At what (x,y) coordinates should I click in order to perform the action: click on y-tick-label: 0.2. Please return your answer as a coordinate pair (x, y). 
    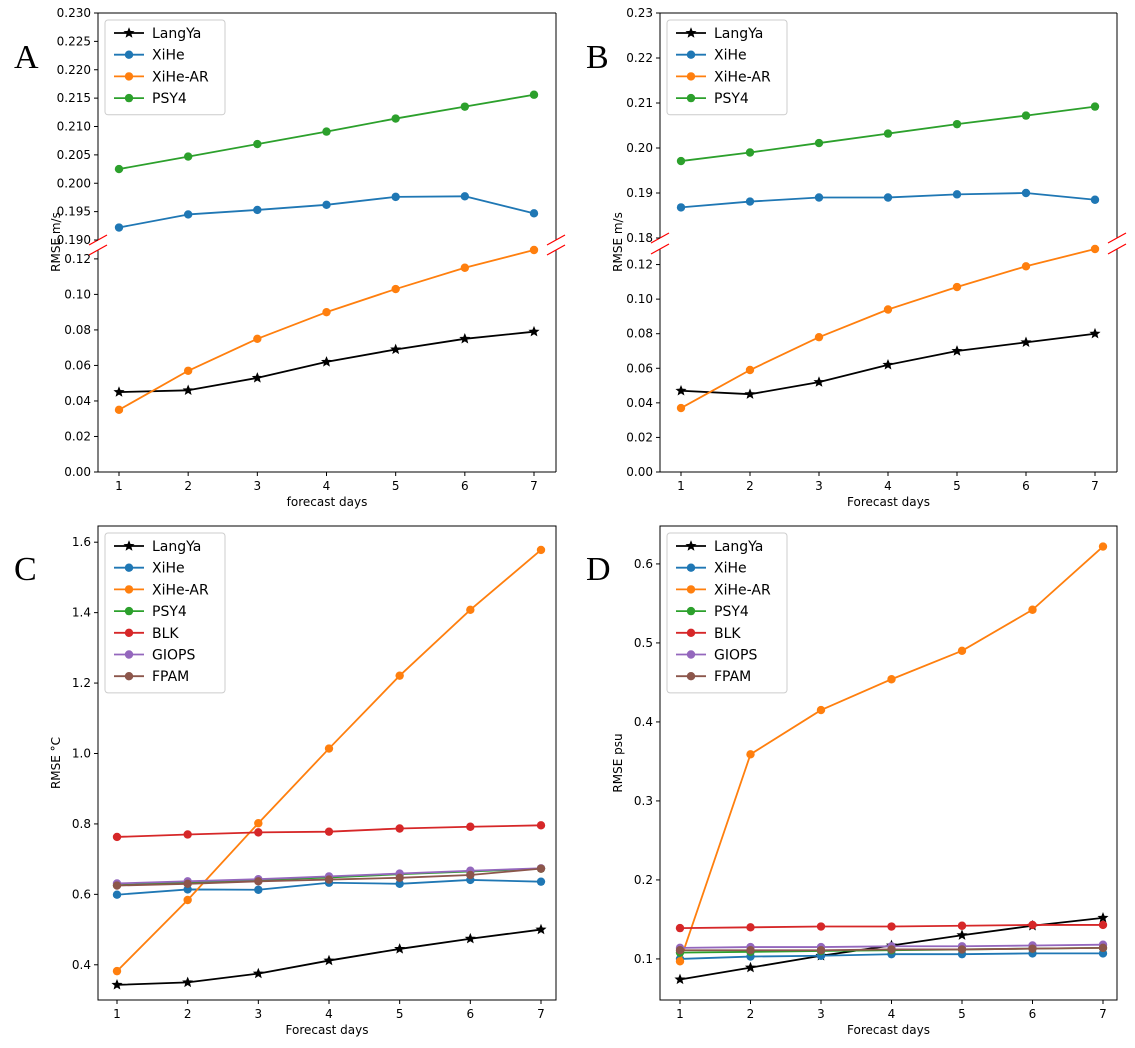
    Looking at the image, I should click on (643, 880).